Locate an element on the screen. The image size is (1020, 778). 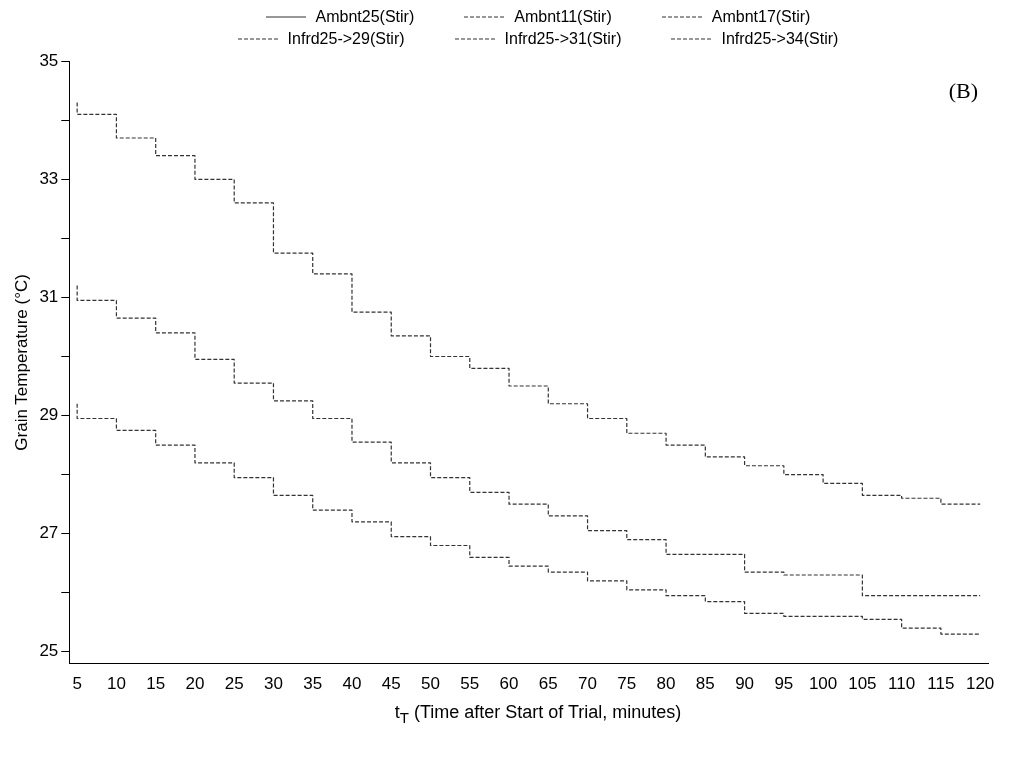
legend-label: Ambnt17(Stir) is located at coordinates (761, 17).